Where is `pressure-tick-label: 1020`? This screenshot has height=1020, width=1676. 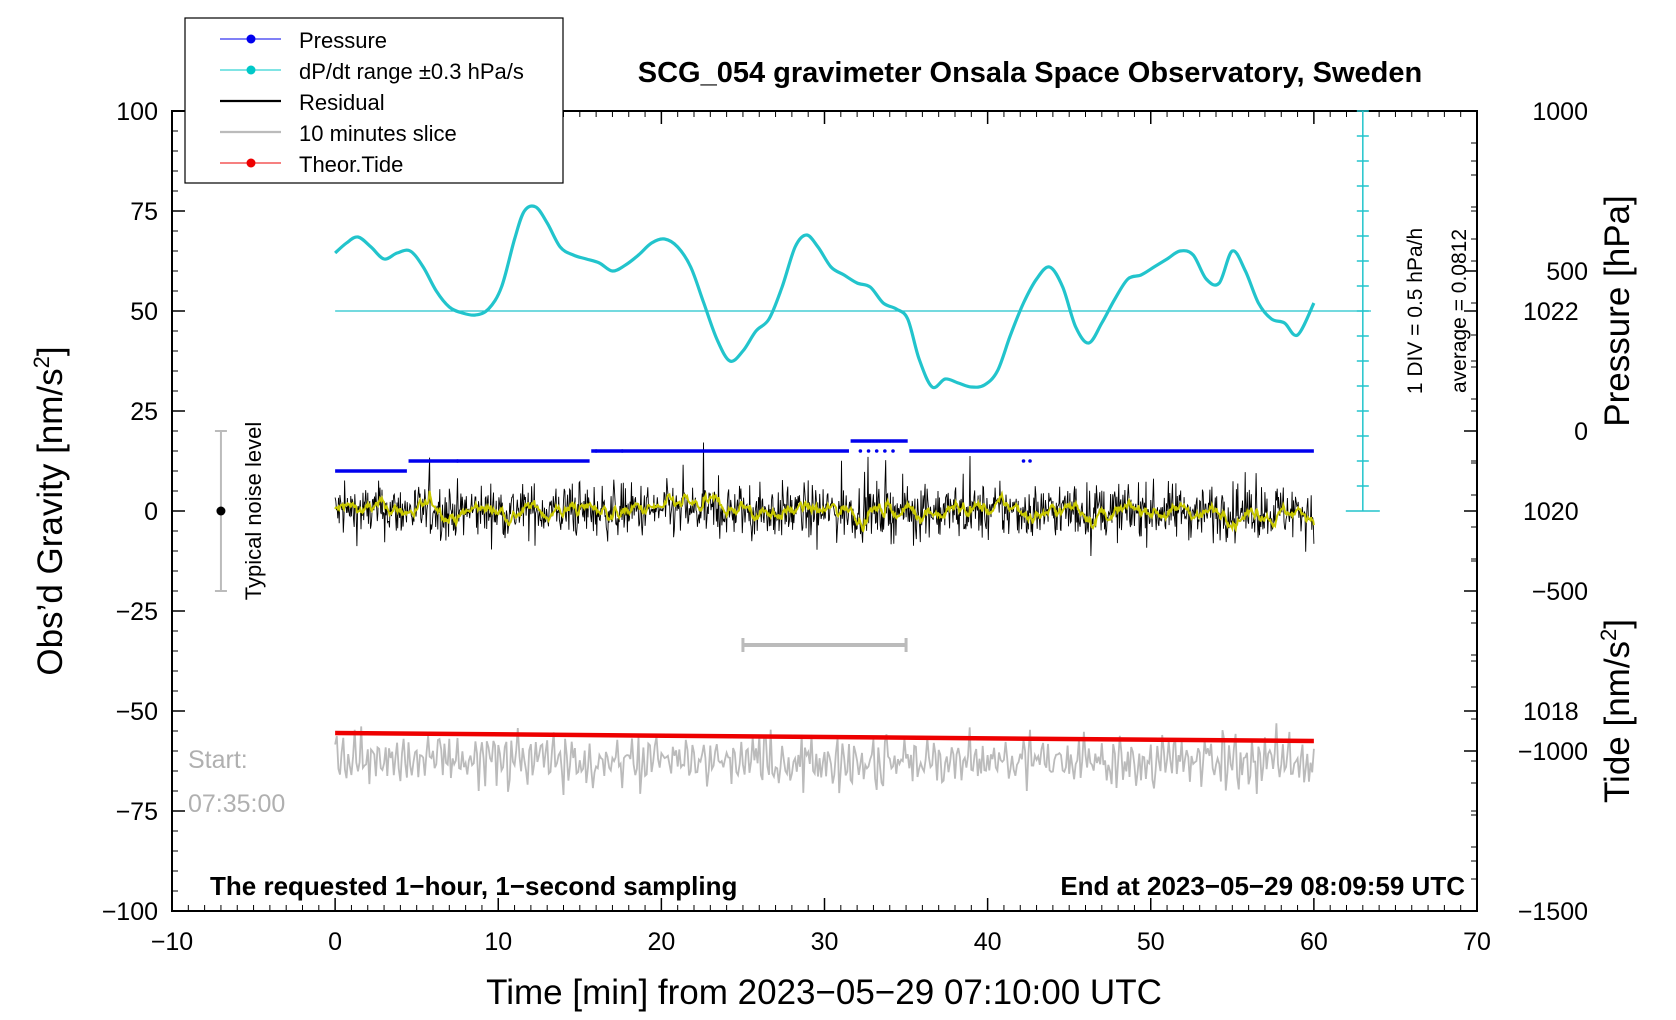
pressure-tick-label: 1020 is located at coordinates (1551, 512).